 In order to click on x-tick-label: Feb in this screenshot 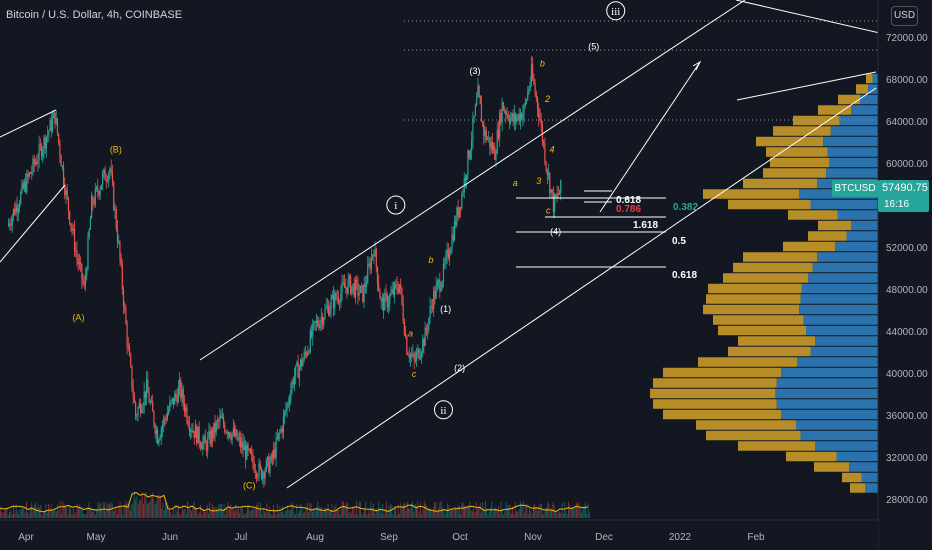, I will do `click(756, 537)`.